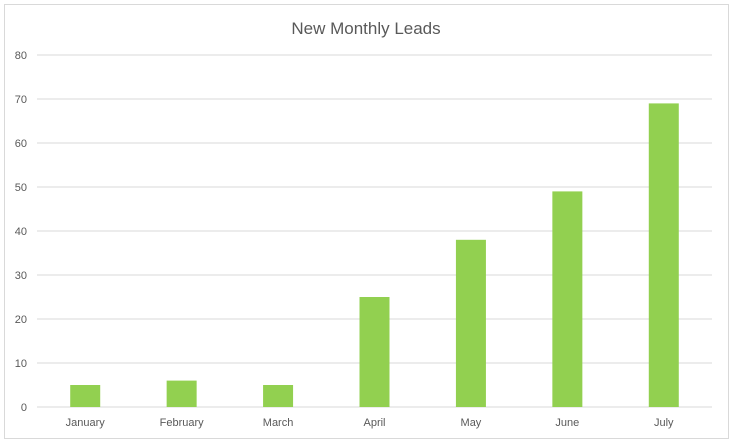  Describe the element at coordinates (86, 423) in the screenshot. I see `x-tick-label: January` at that location.